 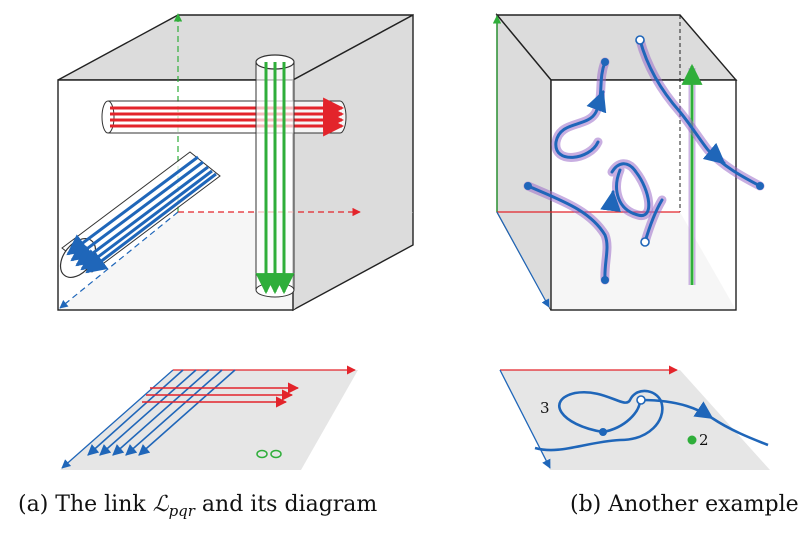 What do you see at coordinates (684, 504) in the screenshot?
I see `caption-b: (b) Another example` at bounding box center [684, 504].